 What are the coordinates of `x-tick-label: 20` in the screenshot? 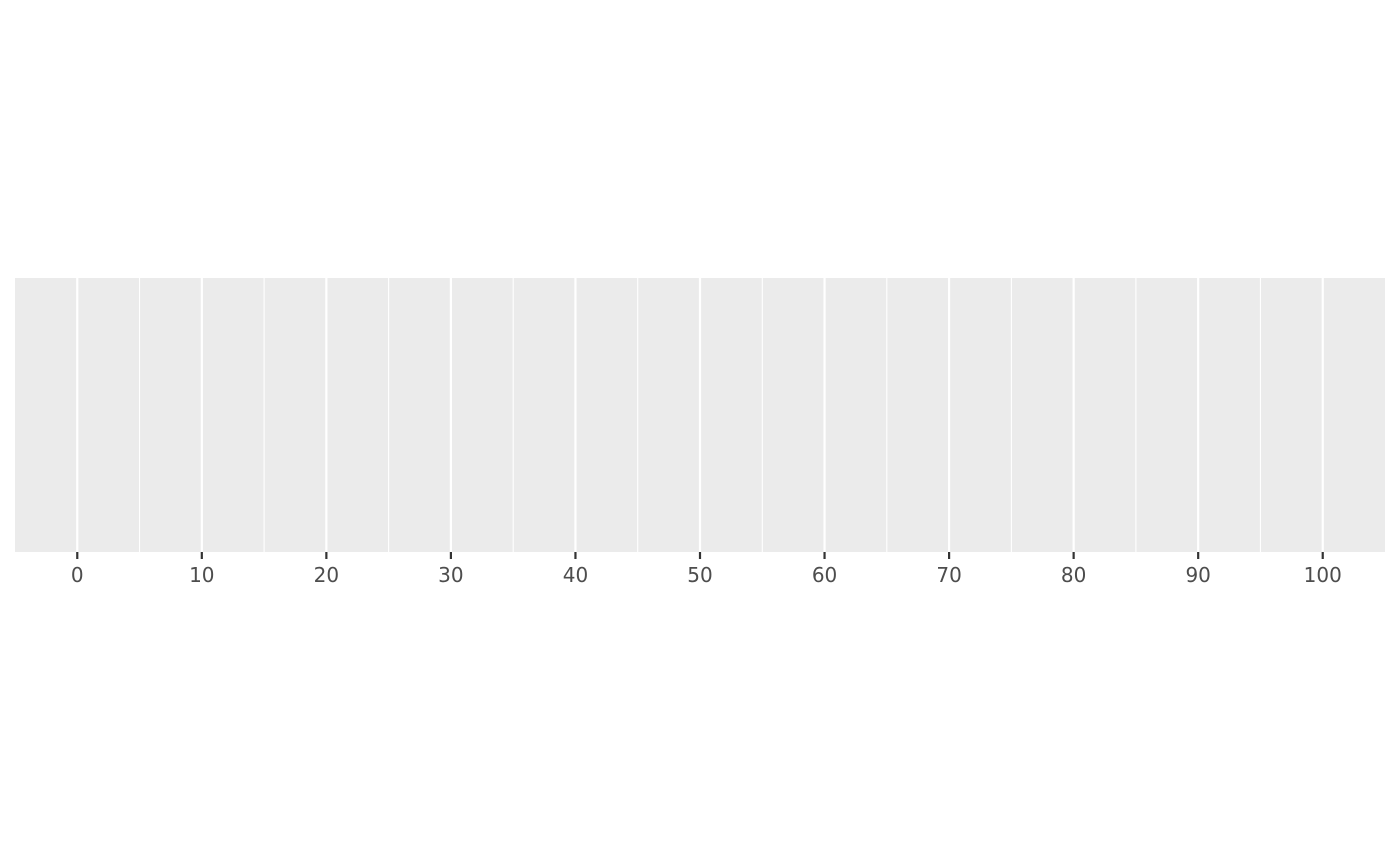 It's located at (326, 575).